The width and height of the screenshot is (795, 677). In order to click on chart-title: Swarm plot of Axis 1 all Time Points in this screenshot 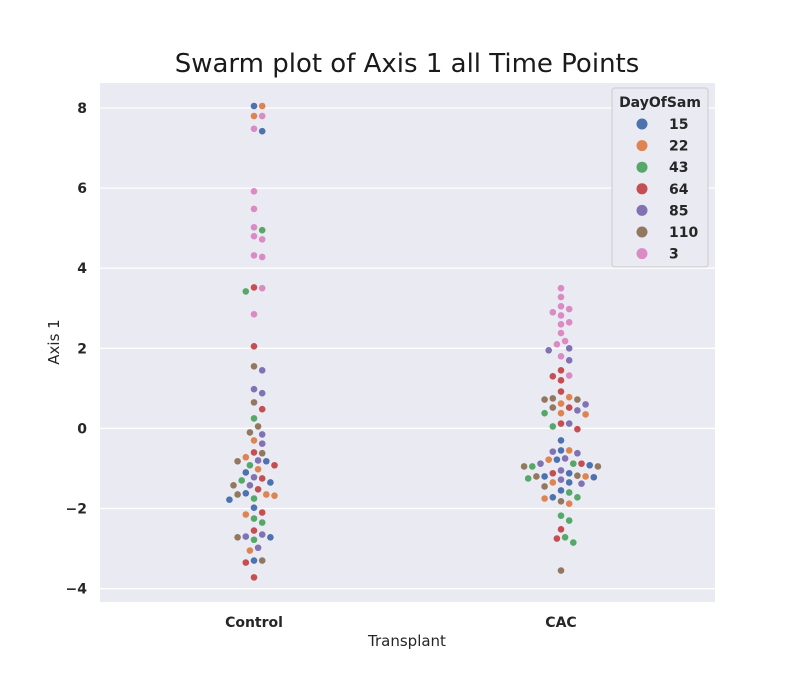, I will do `click(407, 64)`.